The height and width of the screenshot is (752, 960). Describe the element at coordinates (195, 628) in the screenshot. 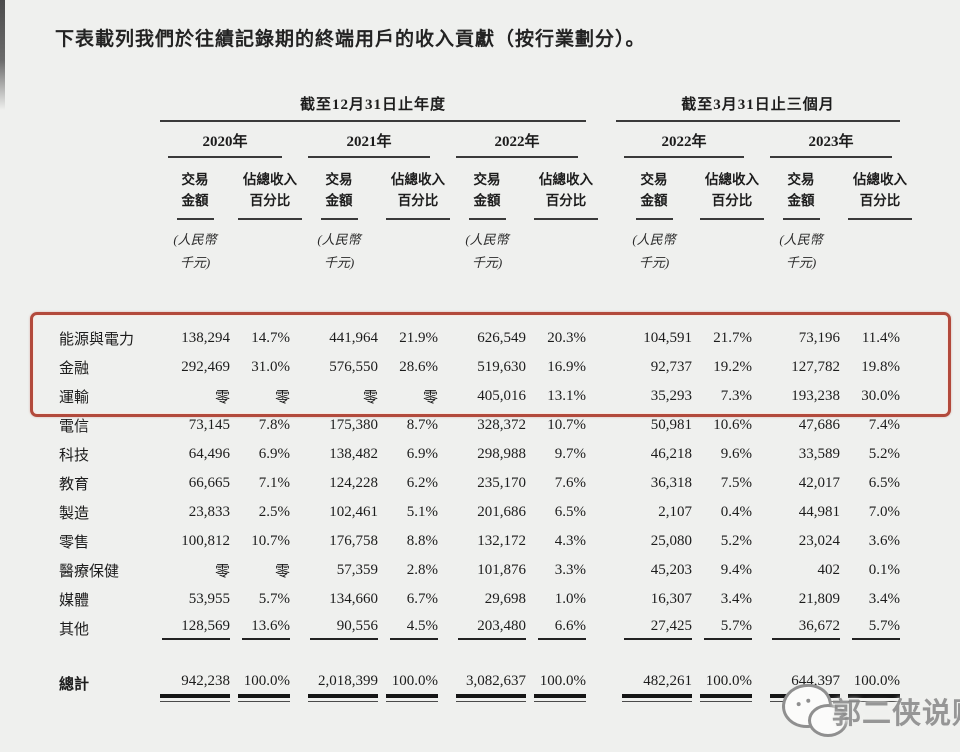

I see `cell-value: 128,569` at that location.